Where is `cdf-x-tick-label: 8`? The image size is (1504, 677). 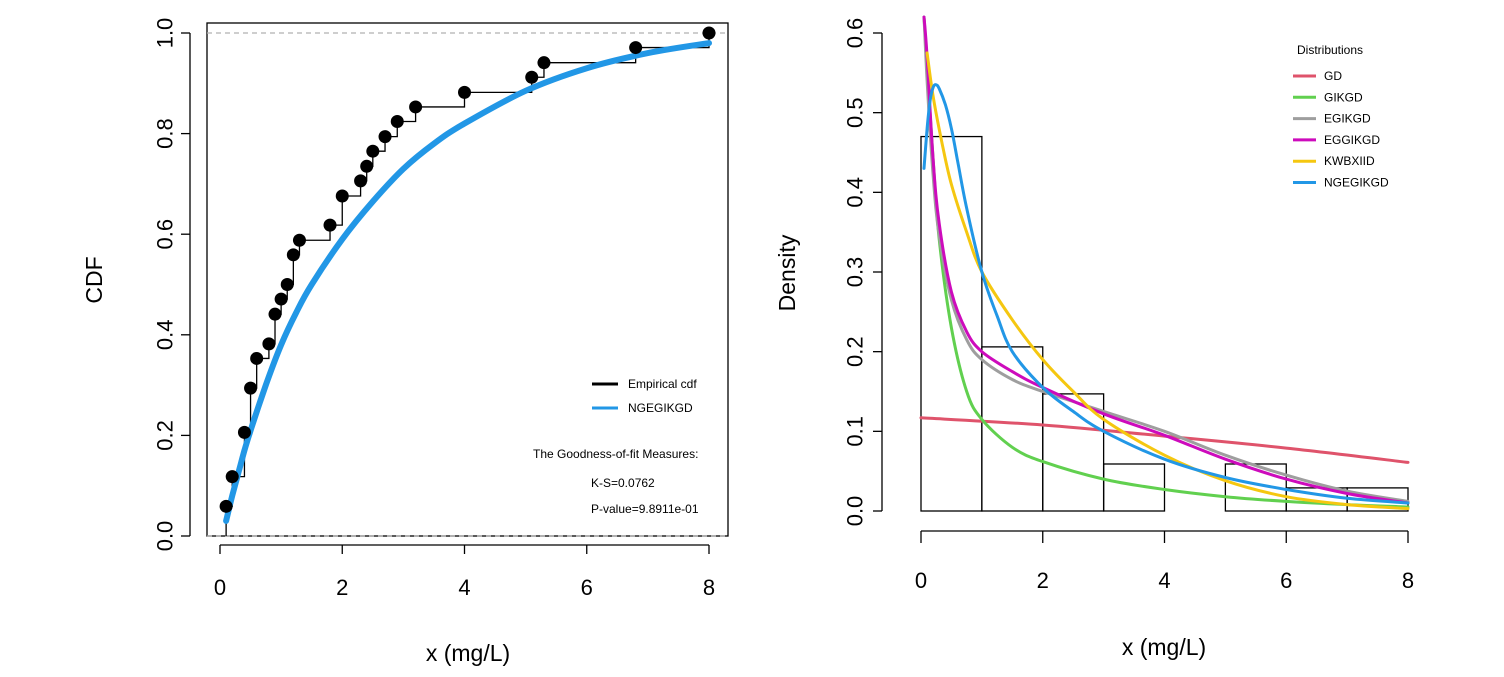
cdf-x-tick-label: 8 is located at coordinates (709, 587).